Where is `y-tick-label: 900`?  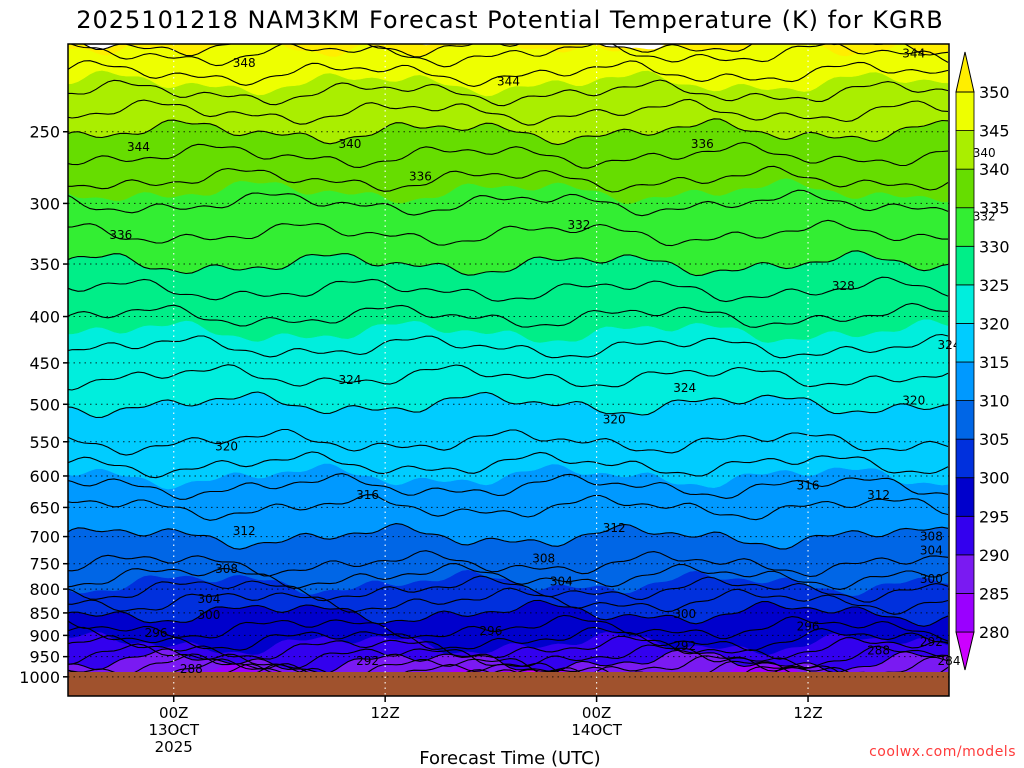
y-tick-label: 900 is located at coordinates (44, 635).